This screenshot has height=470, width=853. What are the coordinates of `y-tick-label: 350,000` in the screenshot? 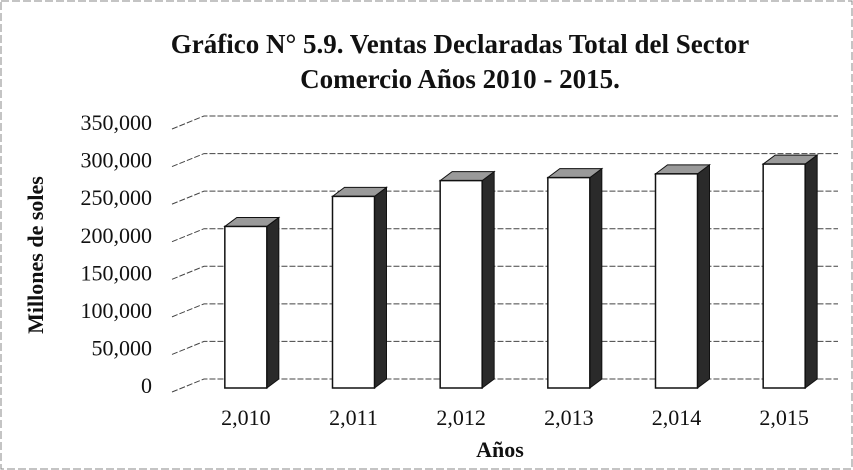 It's located at (117, 122).